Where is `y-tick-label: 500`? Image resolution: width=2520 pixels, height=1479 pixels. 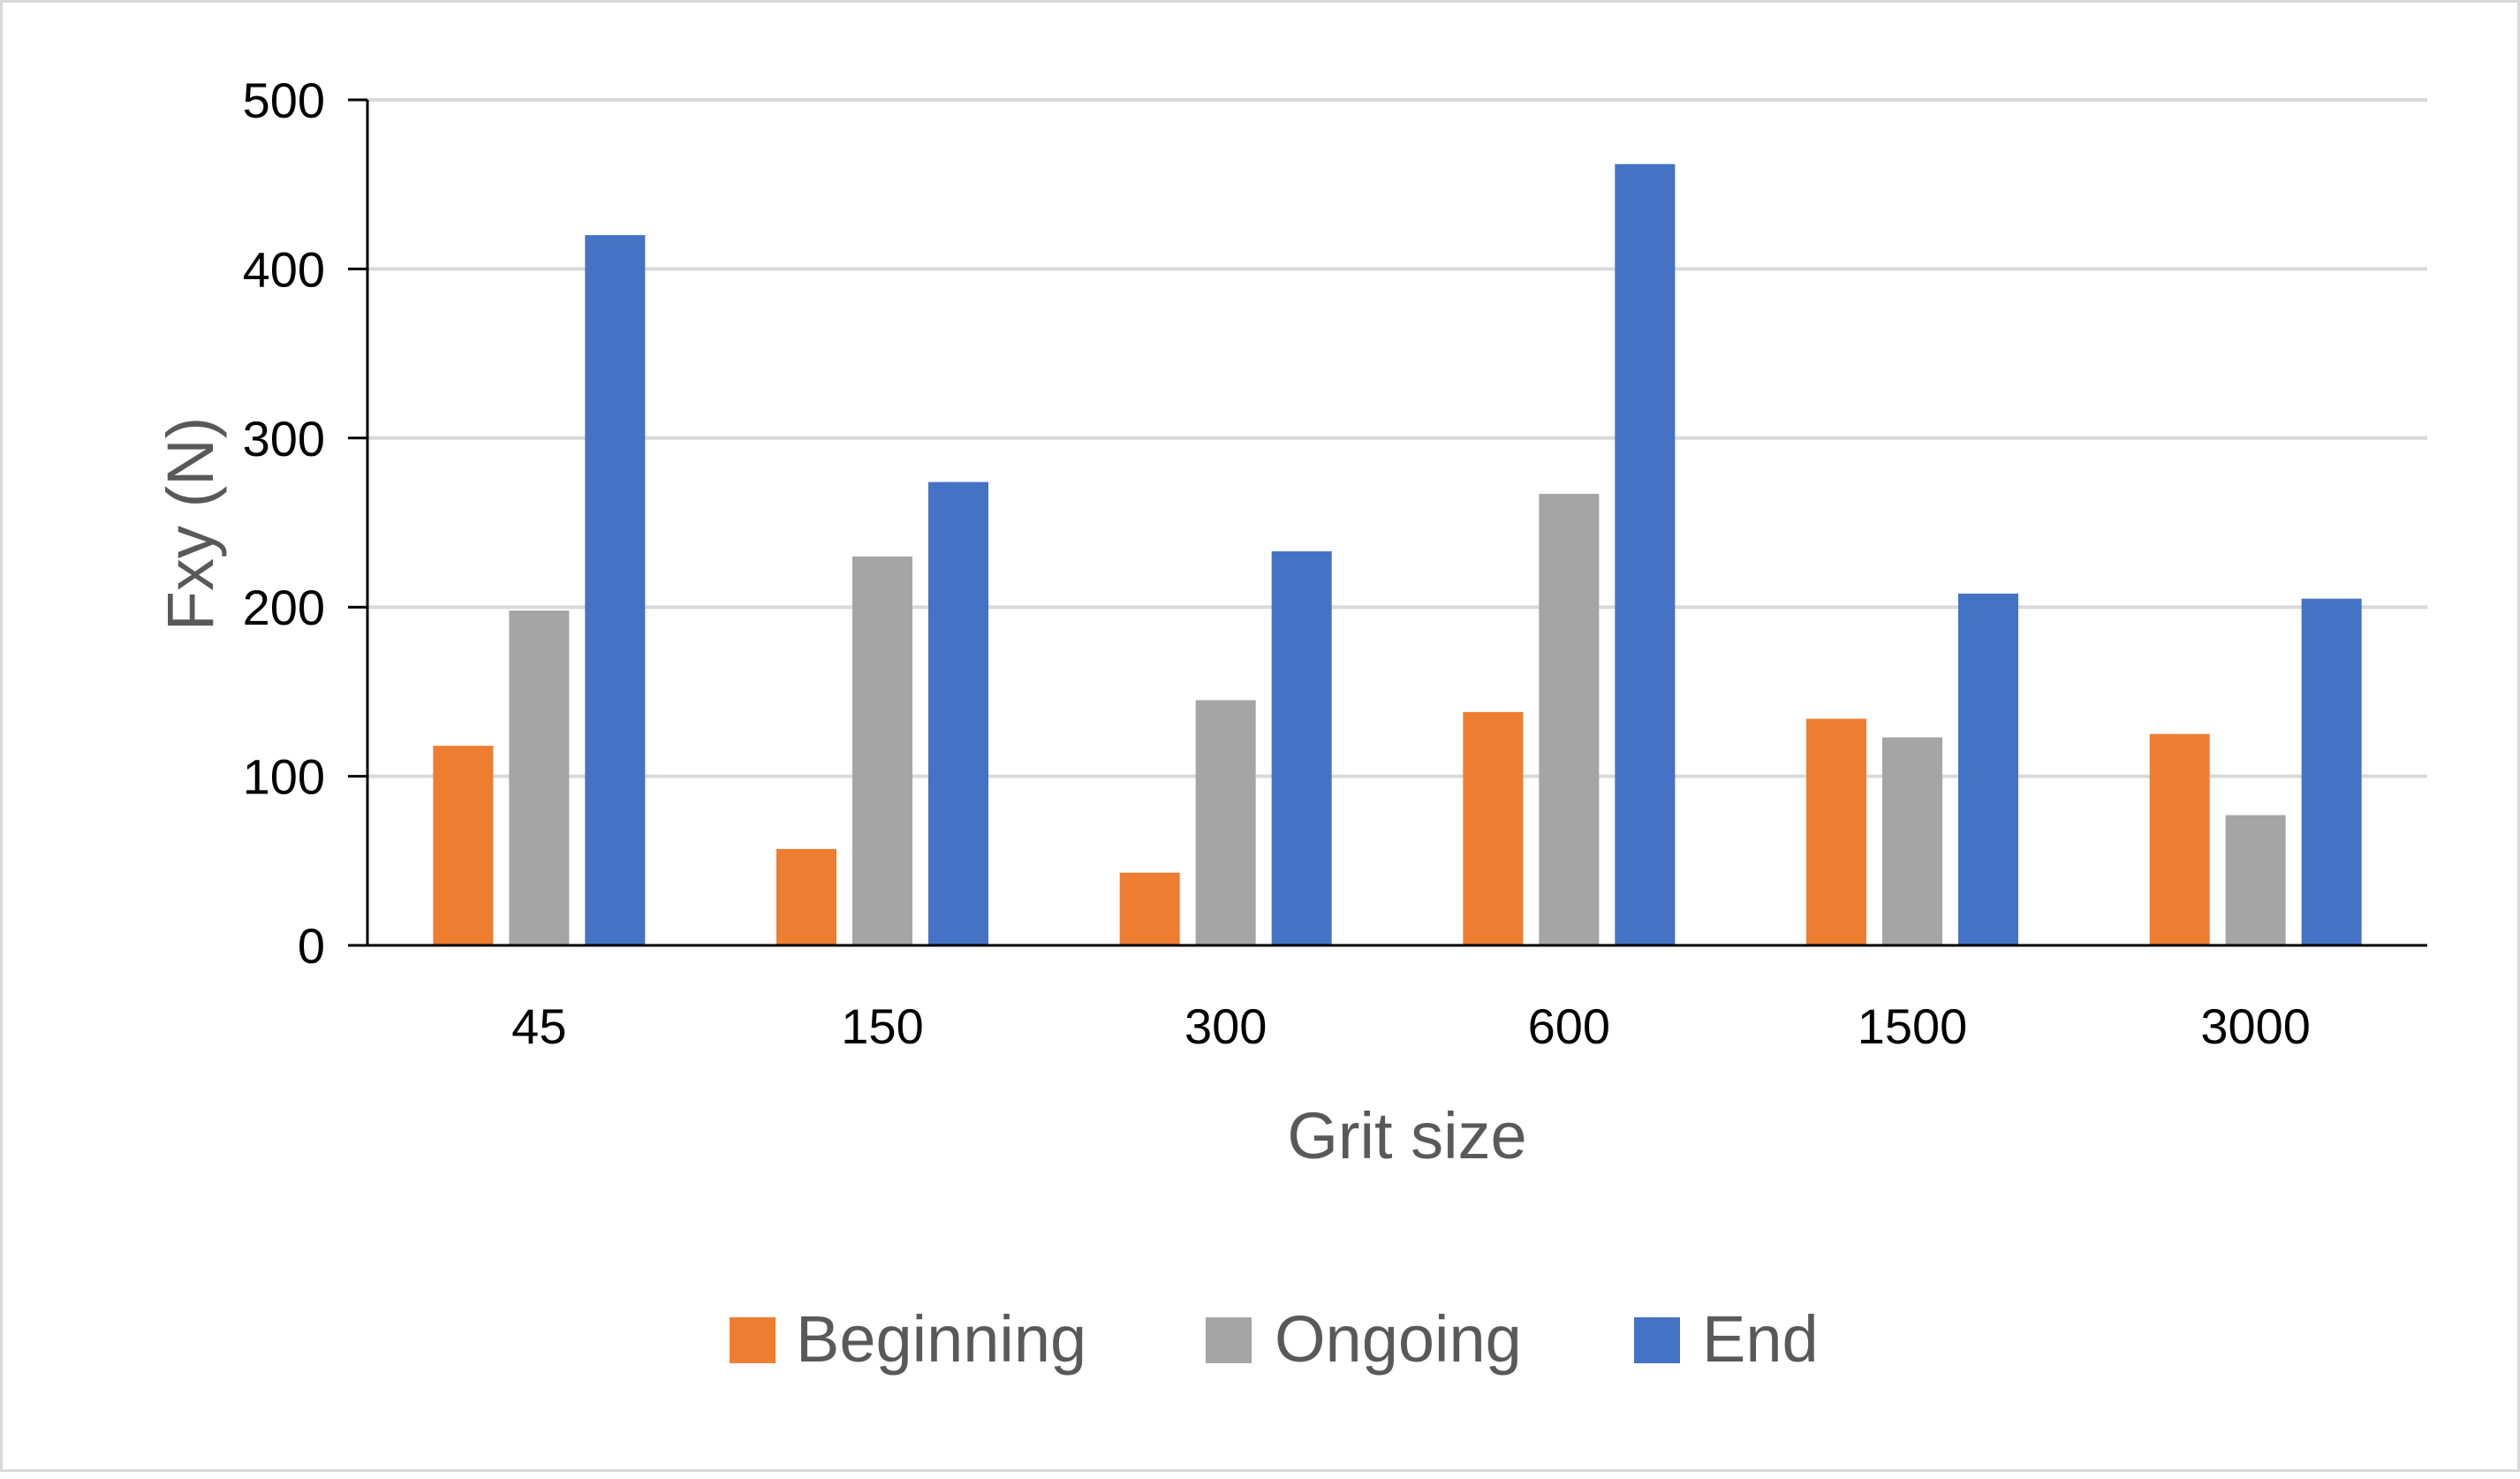 y-tick-label: 500 is located at coordinates (284, 100).